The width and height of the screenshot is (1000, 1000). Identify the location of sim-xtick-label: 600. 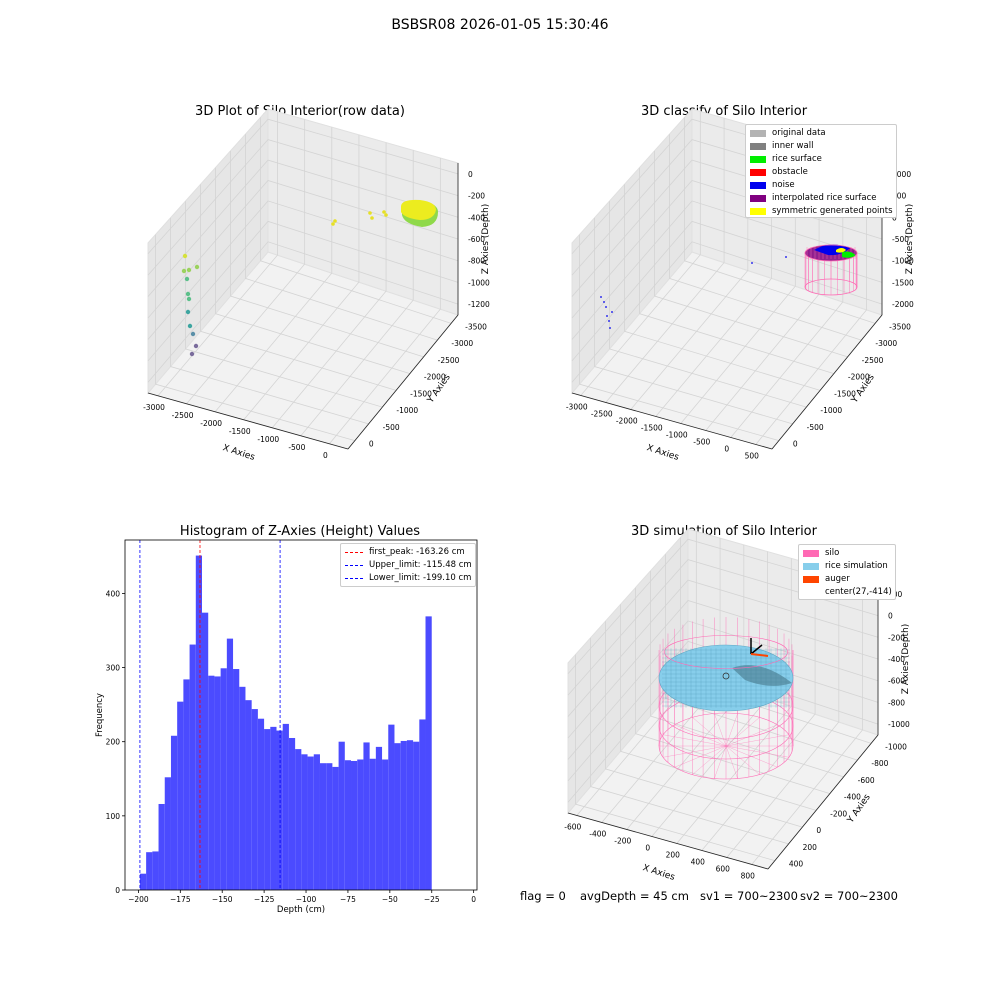
(723, 868).